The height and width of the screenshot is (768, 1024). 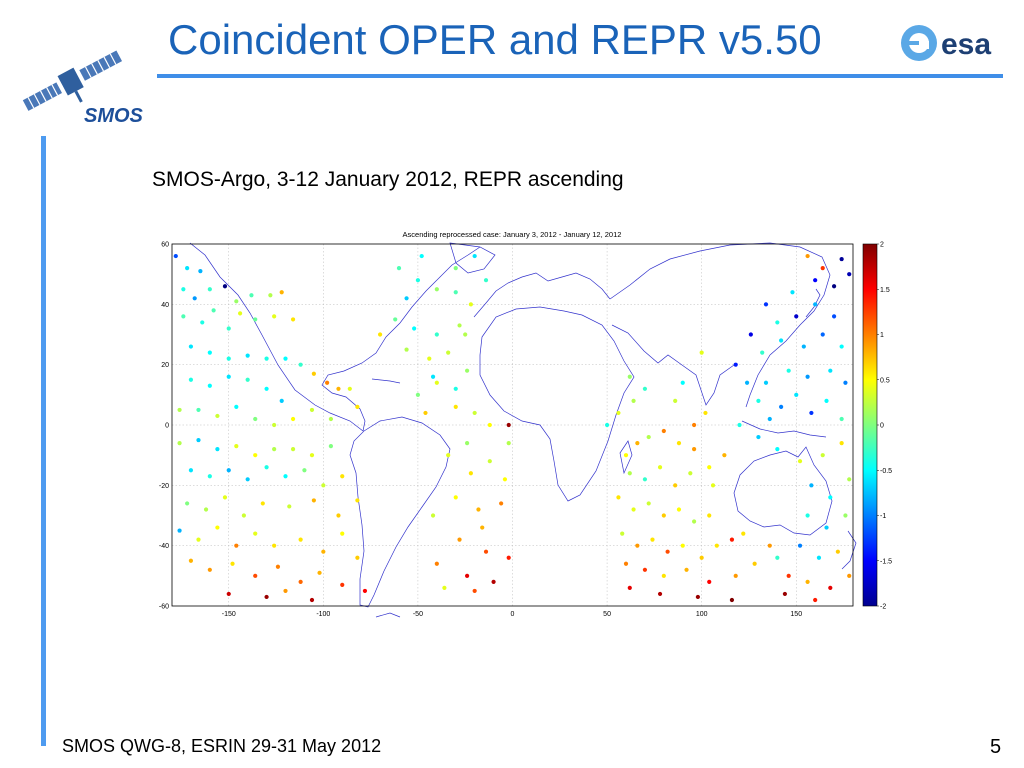 What do you see at coordinates (164, 486) in the screenshot?
I see `y-tick-label: -20` at bounding box center [164, 486].